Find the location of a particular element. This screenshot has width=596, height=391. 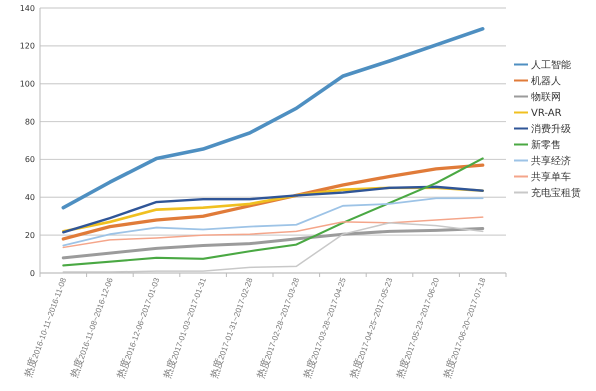

y-tick-label: 20 is located at coordinates (29, 235).